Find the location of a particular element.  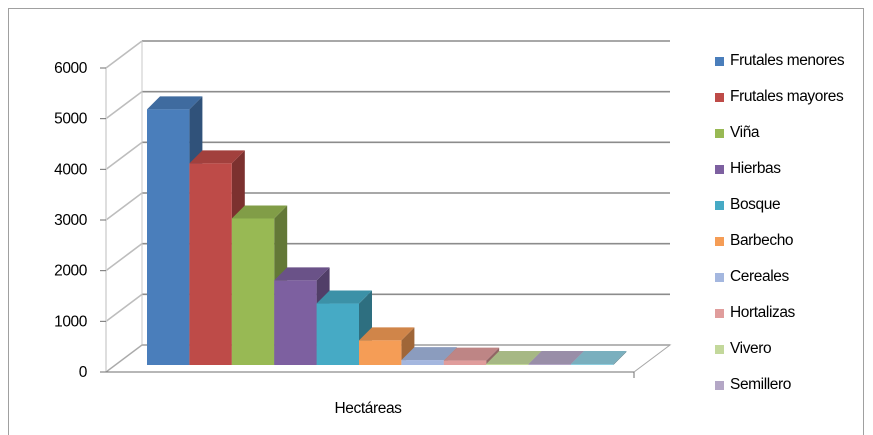

legend-label: Frutales mayores is located at coordinates (787, 96).